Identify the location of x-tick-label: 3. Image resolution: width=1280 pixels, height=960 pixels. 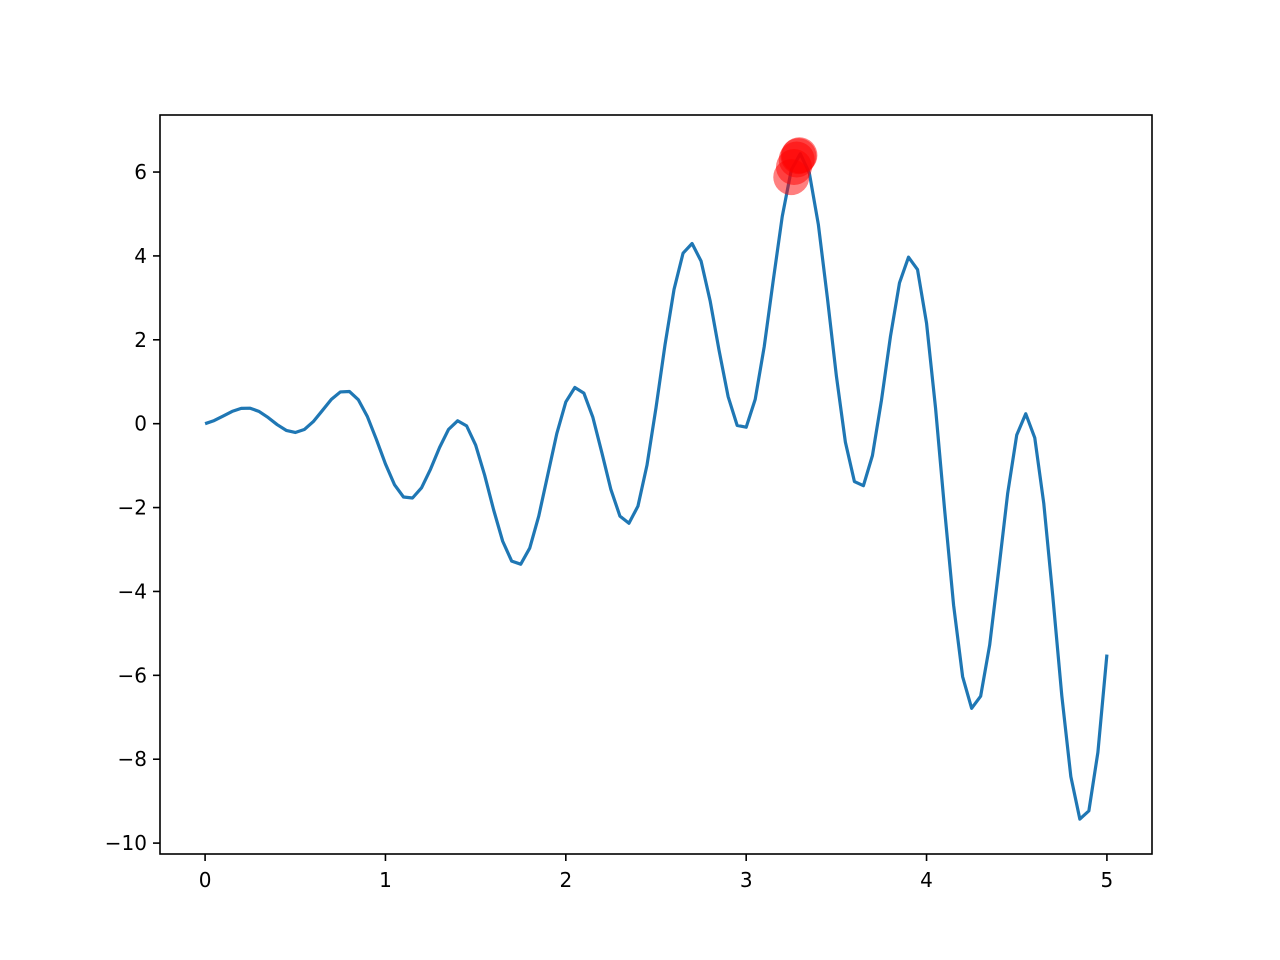
(746, 880).